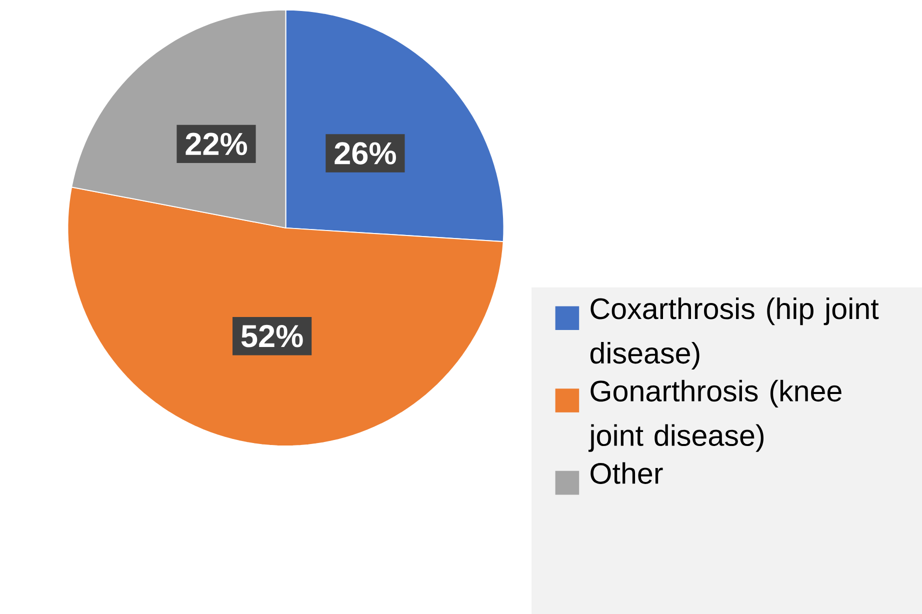 Image resolution: width=922 pixels, height=614 pixels. I want to click on data-label: 26%, so click(365, 153).